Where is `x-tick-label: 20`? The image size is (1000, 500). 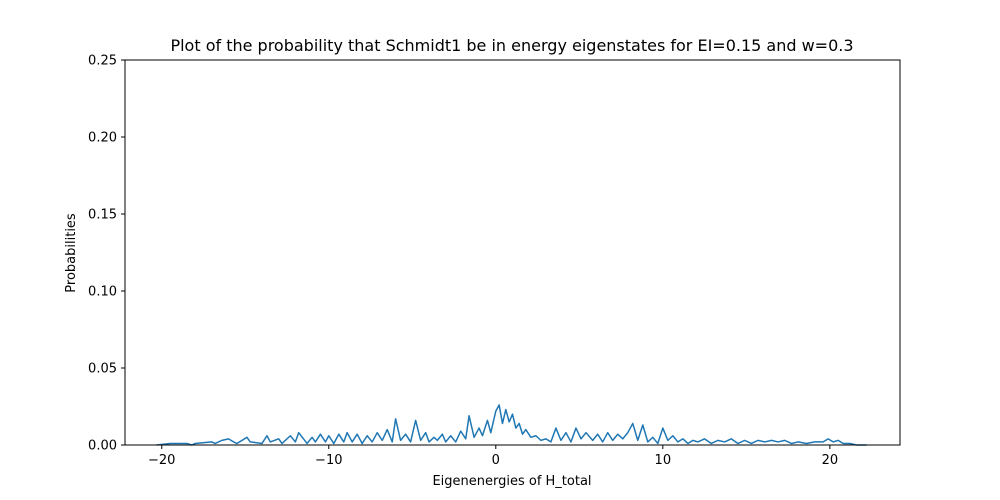 x-tick-label: 20 is located at coordinates (830, 460).